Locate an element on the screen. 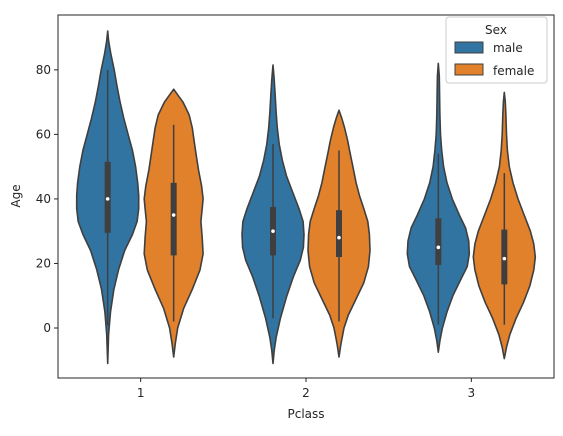 The image size is (563, 436). y-axis-ticks: 0 20 40 60 80 is located at coordinates (47, 199).